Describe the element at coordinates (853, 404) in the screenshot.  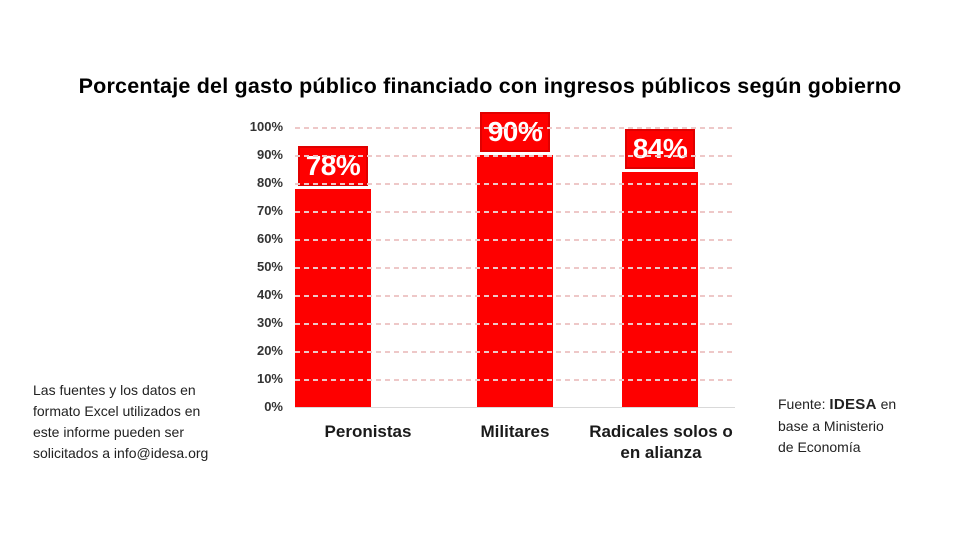
I see `source-org-name: IDESA` at that location.